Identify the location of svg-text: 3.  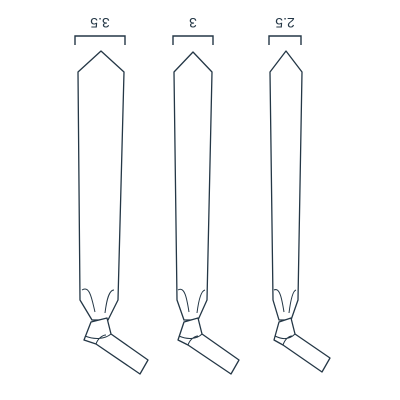
(193, 23).